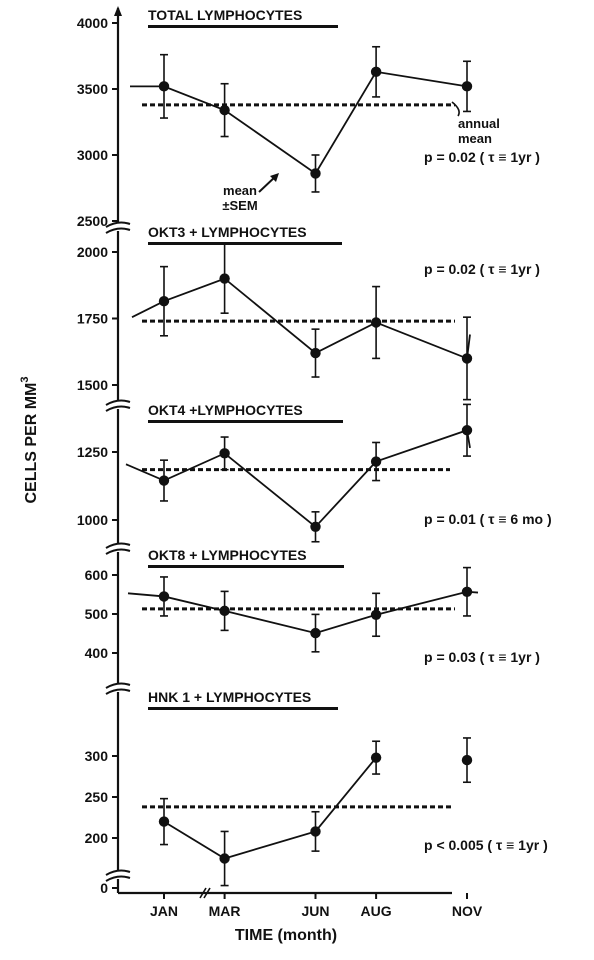 The width and height of the screenshot is (594, 960). I want to click on y-tick-label: 2000, so click(92, 252).